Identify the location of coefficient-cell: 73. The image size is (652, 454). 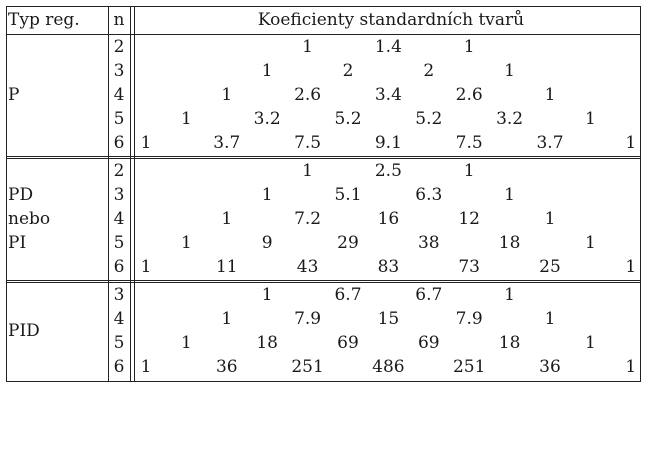
(469, 267).